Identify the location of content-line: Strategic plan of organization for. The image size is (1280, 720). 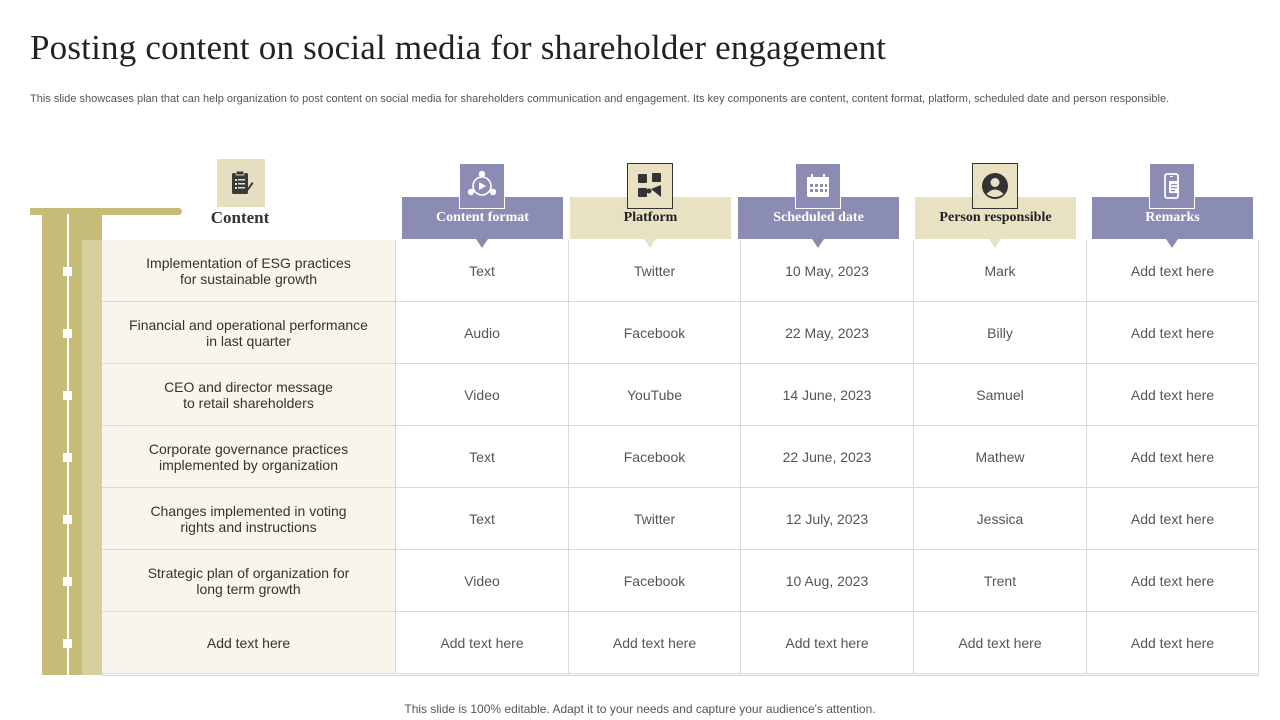
(248, 572).